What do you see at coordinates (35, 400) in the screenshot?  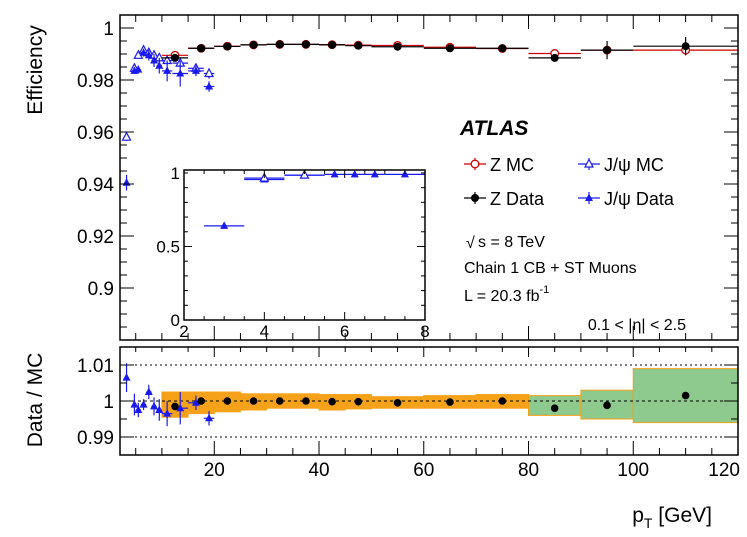 I see `y-axis-title-ratio: Data / MC` at bounding box center [35, 400].